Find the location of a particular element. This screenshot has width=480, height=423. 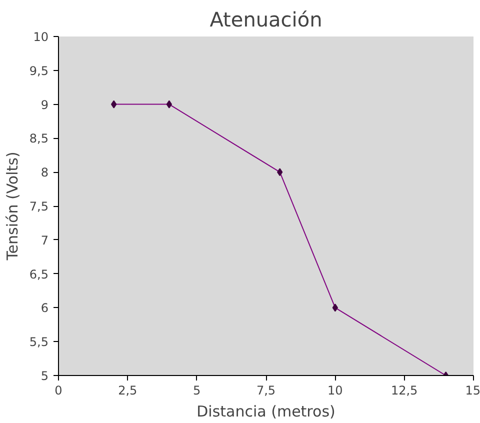

y-axis-title: Tensión (Volts) is located at coordinates (12, 207).